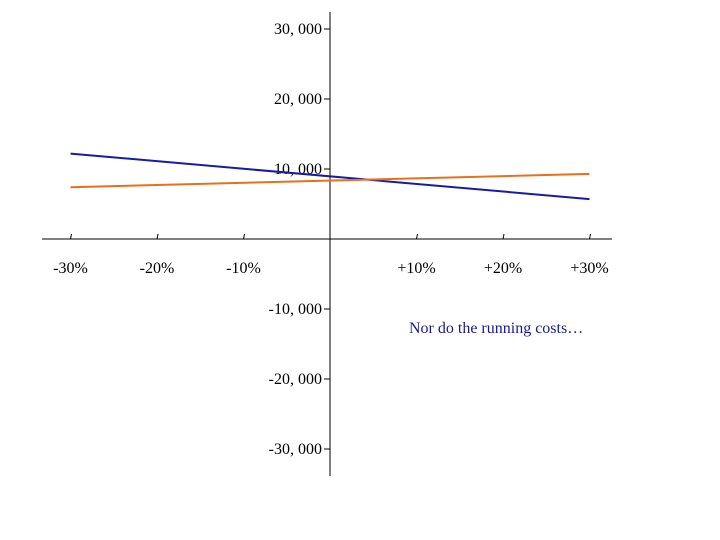  I want to click on x-tick-label: -30%, so click(70, 268).